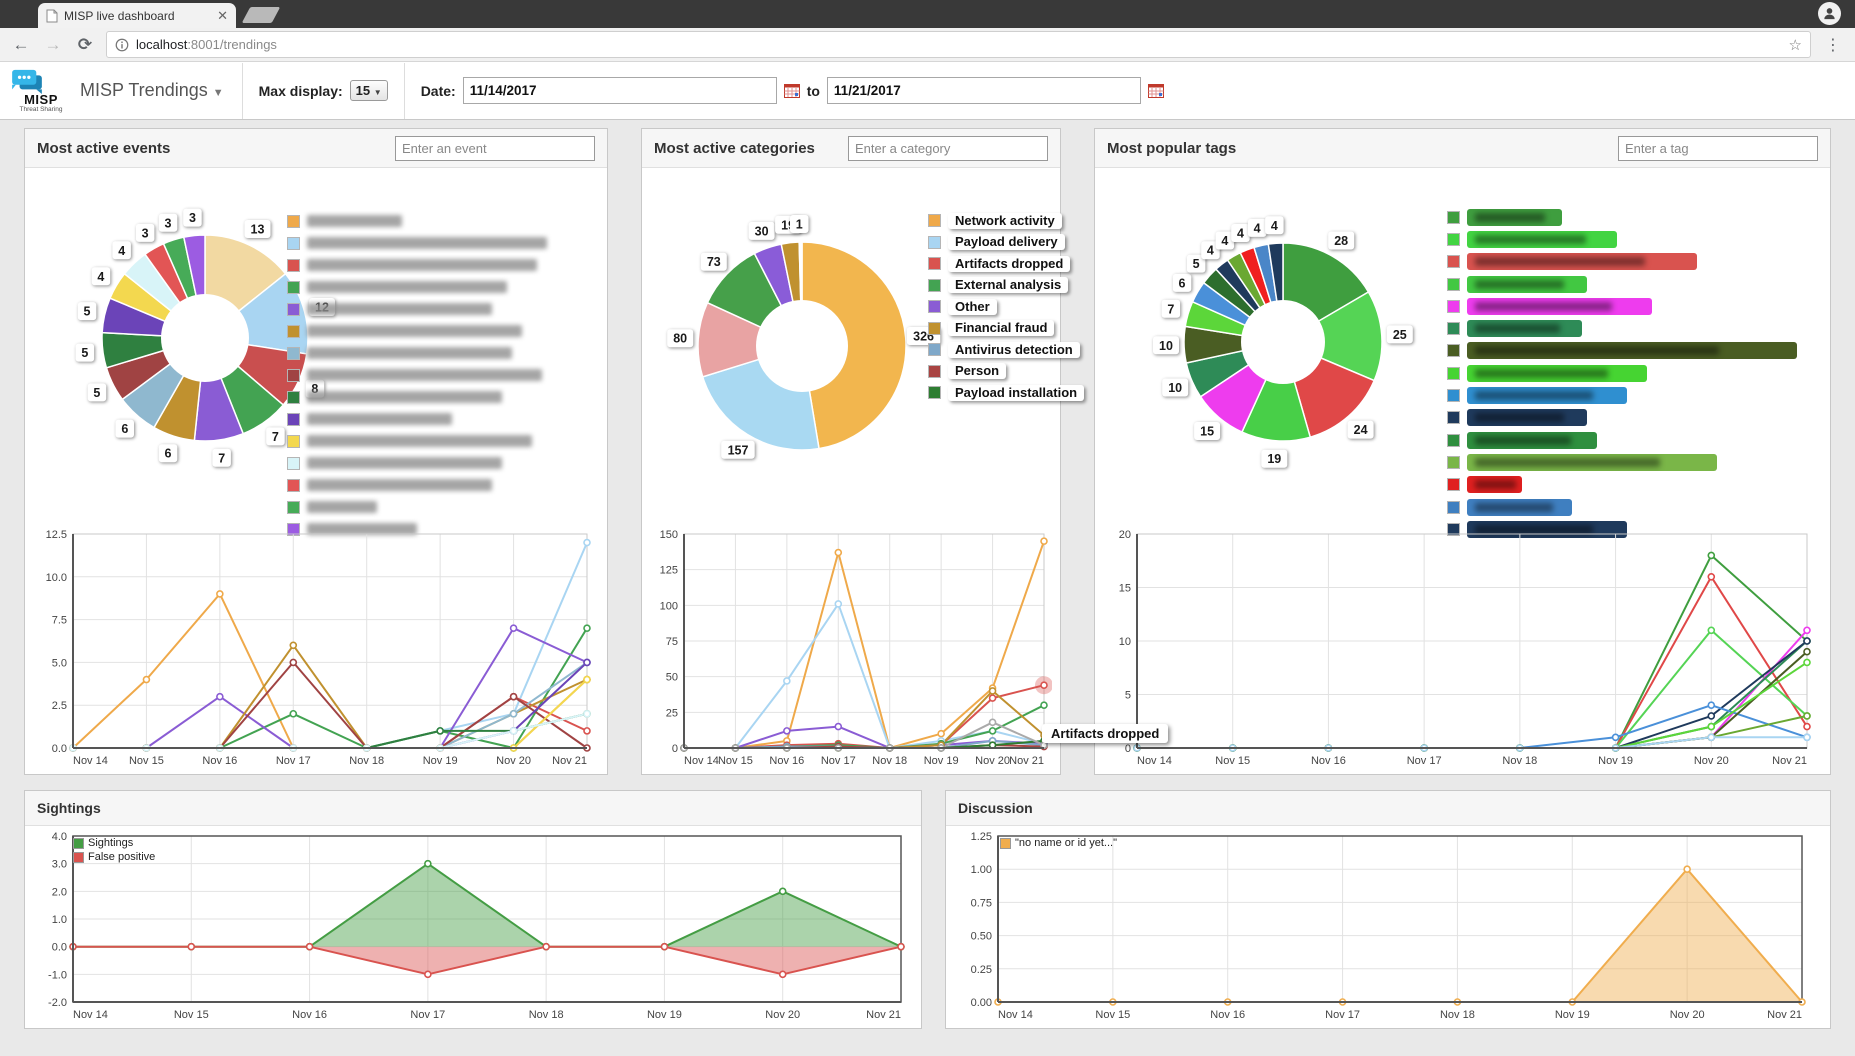 This screenshot has height=1056, width=1855. I want to click on legend-item-category: External analysis, so click(1003, 286).